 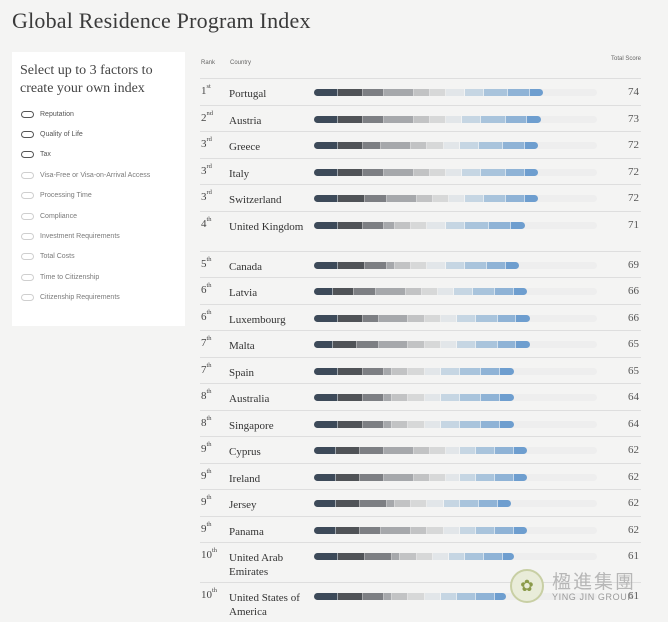 What do you see at coordinates (98, 155) in the screenshot?
I see `factor-toggle-item: Tax` at bounding box center [98, 155].